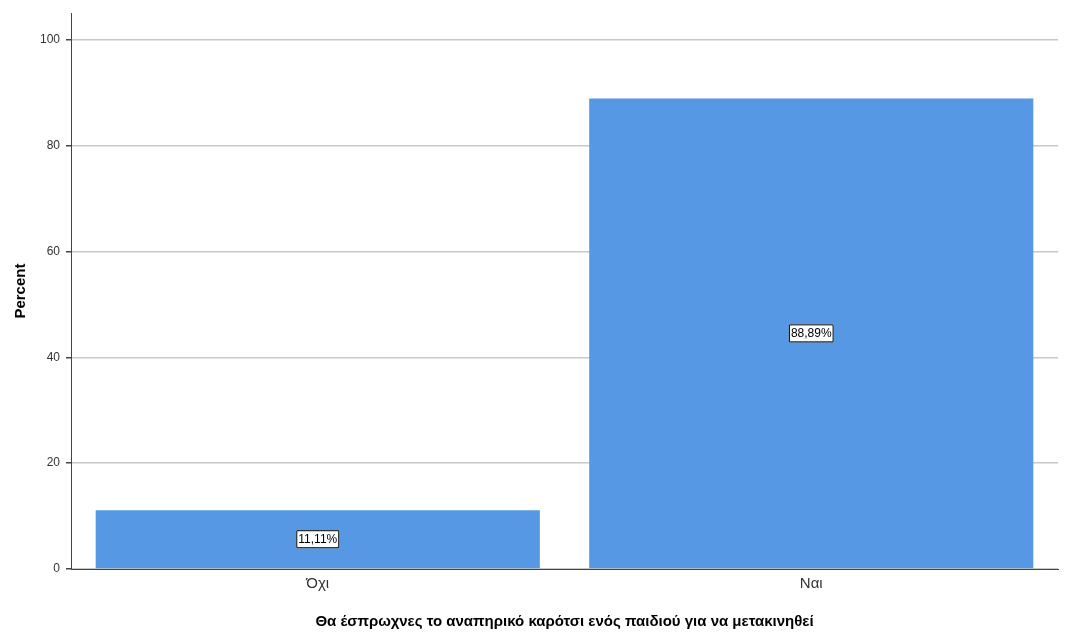 The width and height of the screenshot is (1070, 641). Describe the element at coordinates (50, 38) in the screenshot. I see `y-tick-label: 100` at that location.